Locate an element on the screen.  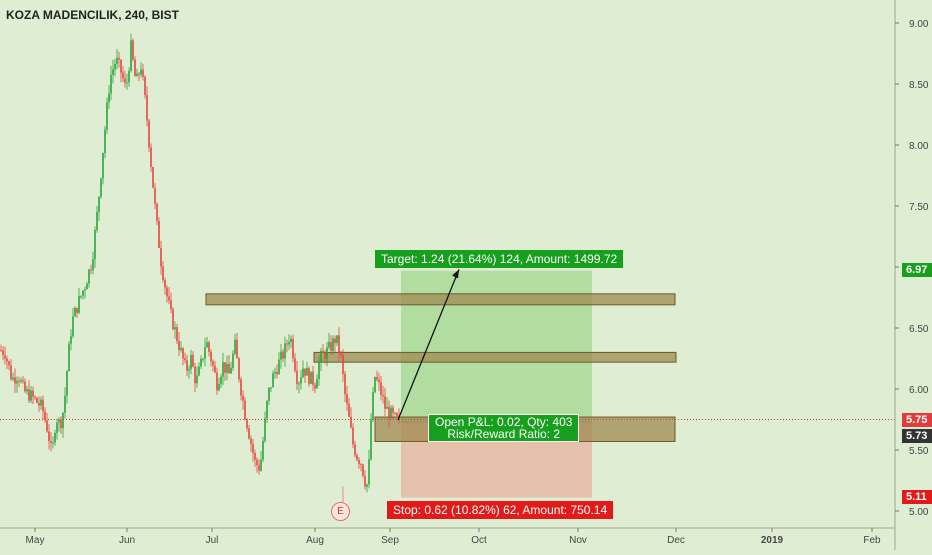
zone-rect is located at coordinates (440, 299).